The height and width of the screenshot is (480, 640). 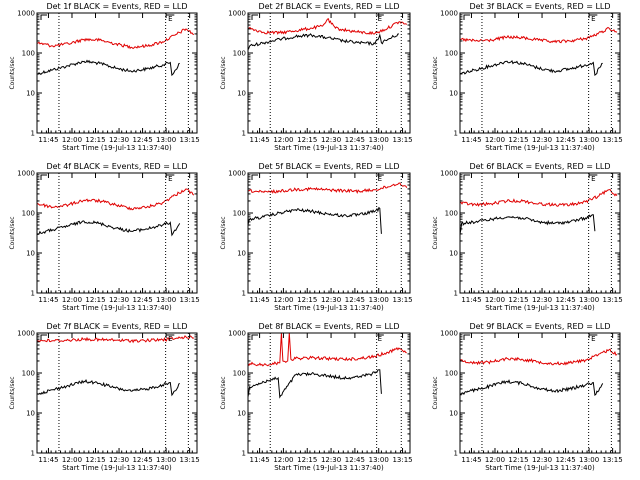 What do you see at coordinates (328, 6) in the screenshot?
I see `panel-title: Det 2f BLACK = Events, RED = LLD` at bounding box center [328, 6].